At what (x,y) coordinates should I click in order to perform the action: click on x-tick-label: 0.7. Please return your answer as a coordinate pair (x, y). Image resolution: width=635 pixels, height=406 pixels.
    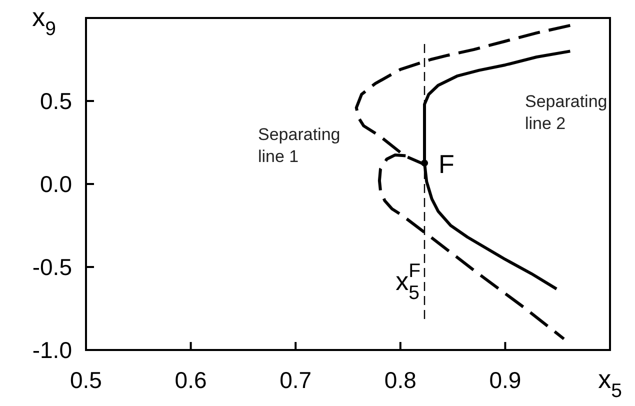
    Looking at the image, I should click on (296, 380).